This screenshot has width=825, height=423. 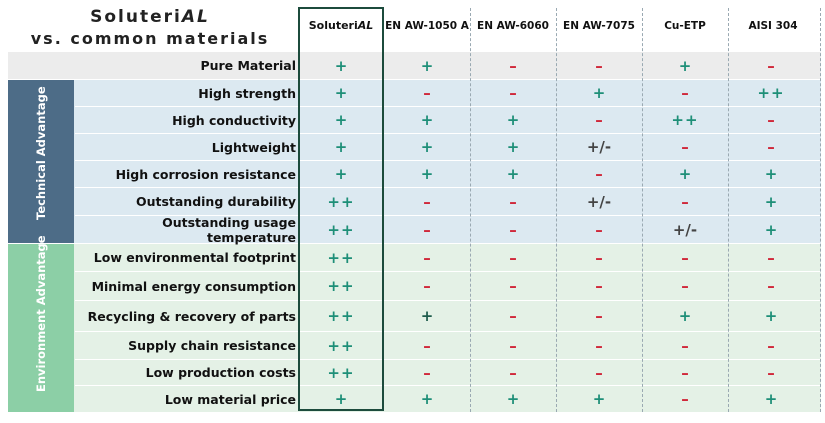 I want to click on soluterial-column-highlight, so click(x=341, y=209).